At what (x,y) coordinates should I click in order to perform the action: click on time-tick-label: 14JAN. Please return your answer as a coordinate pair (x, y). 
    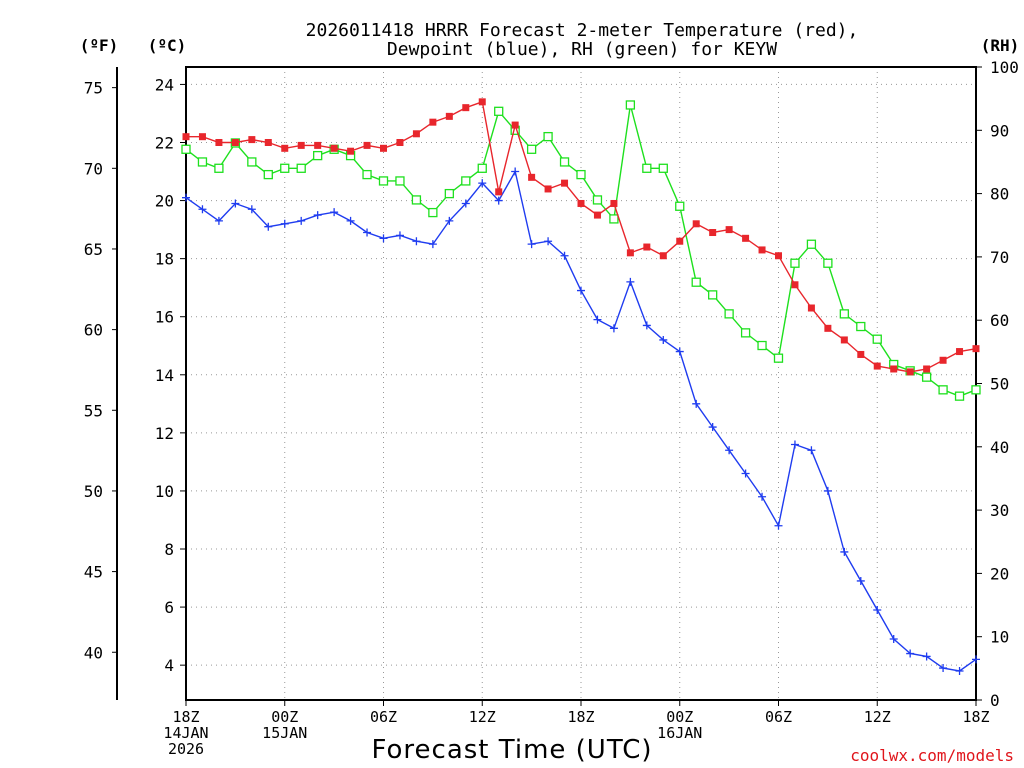
    Looking at the image, I should click on (185, 733).